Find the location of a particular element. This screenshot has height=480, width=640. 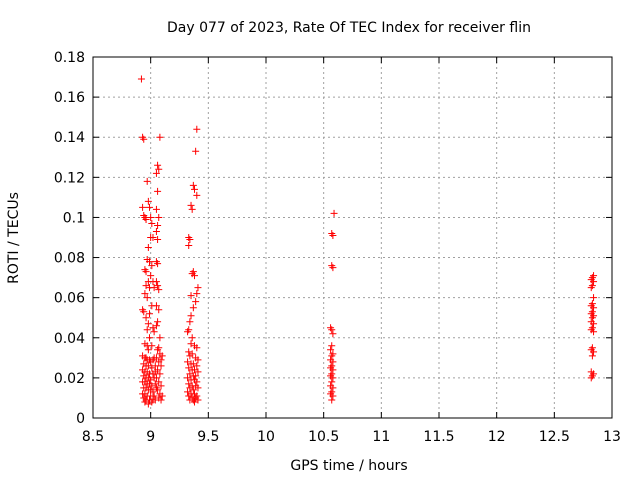

x-tick-label: 13 is located at coordinates (612, 437).